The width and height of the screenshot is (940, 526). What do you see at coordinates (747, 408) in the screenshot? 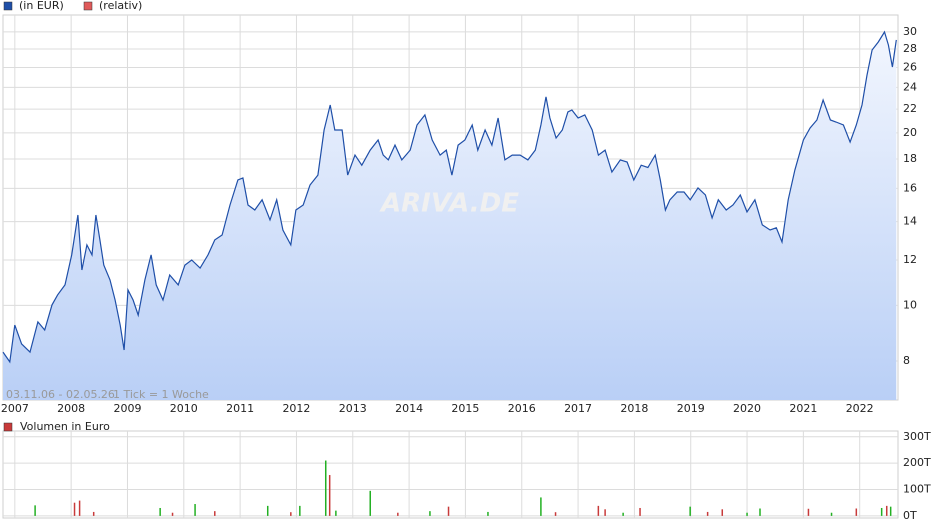
I see `x-tick-label: 2020` at bounding box center [747, 408].